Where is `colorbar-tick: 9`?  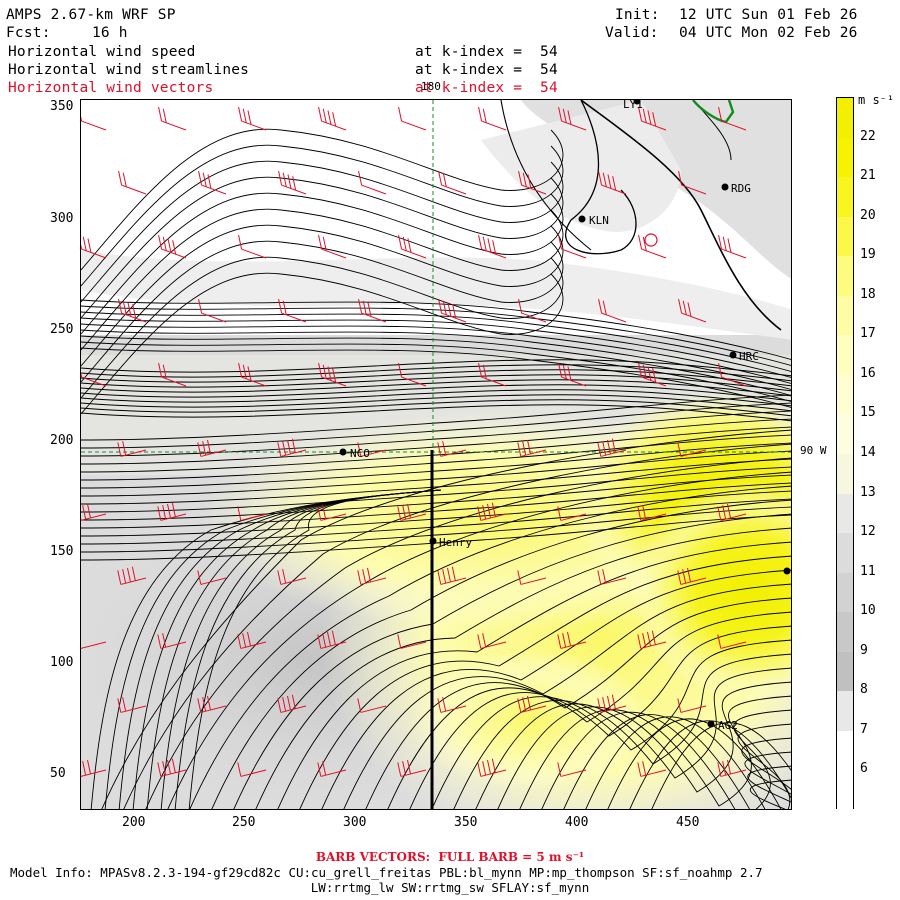
colorbar-tick: 9 is located at coordinates (864, 650).